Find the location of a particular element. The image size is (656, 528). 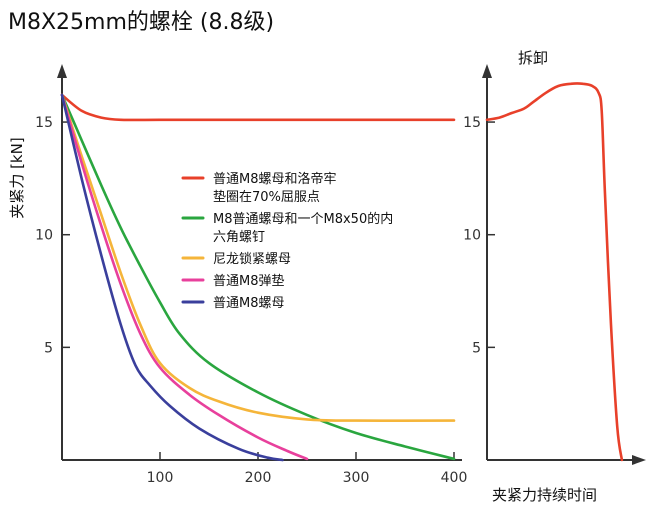

legend-label: 尼龙锁紧螺母 is located at coordinates (252, 259).